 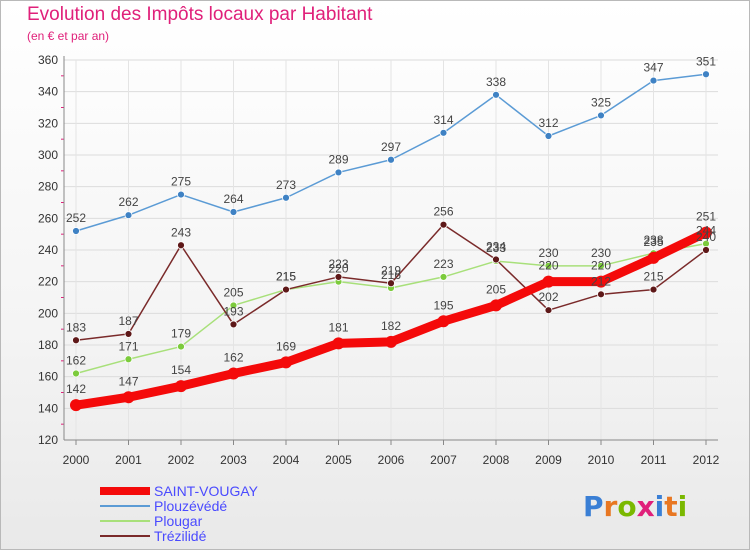 What do you see at coordinates (659, 506) in the screenshot?
I see `logo-letter: i` at bounding box center [659, 506].